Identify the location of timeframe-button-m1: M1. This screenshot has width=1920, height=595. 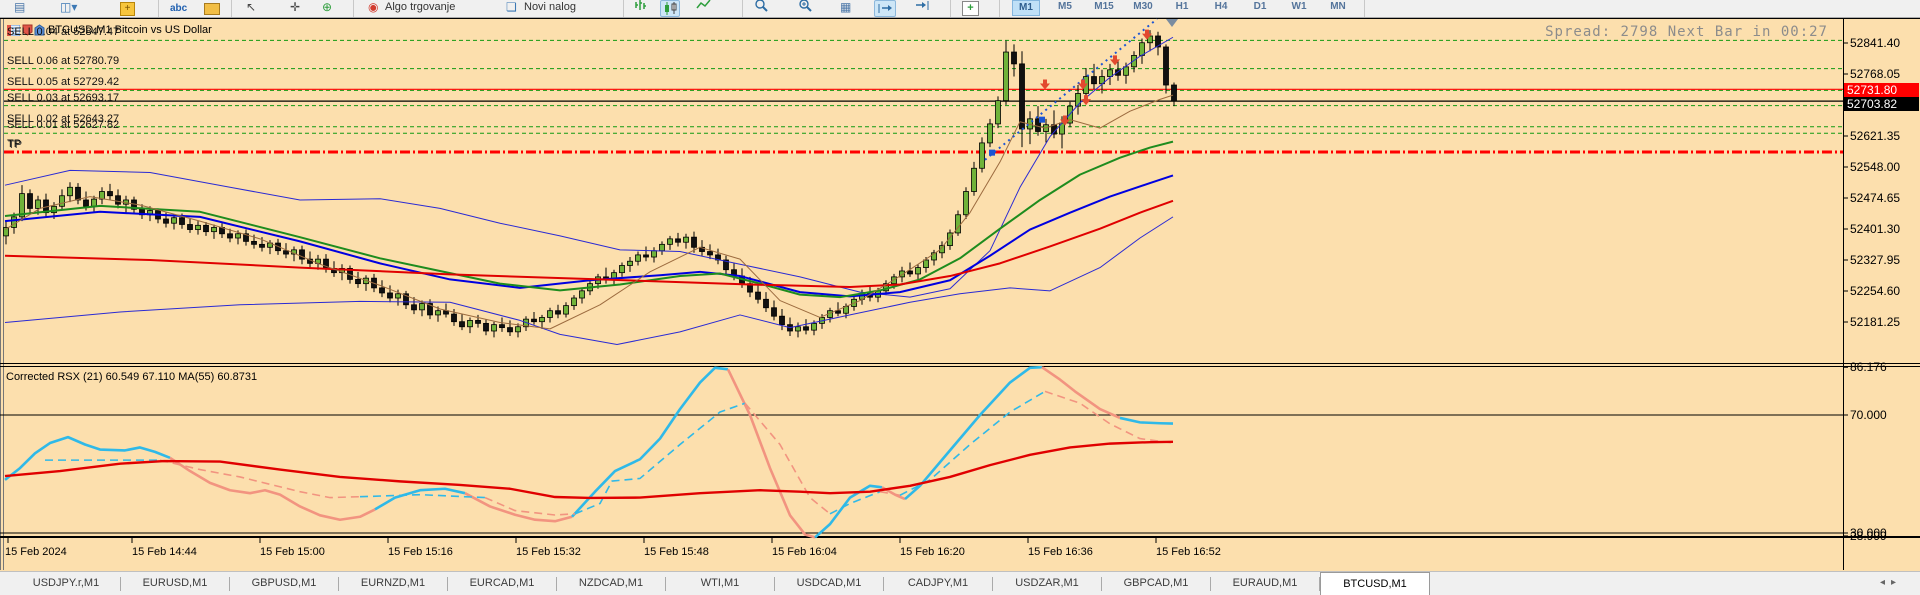
(1026, 8).